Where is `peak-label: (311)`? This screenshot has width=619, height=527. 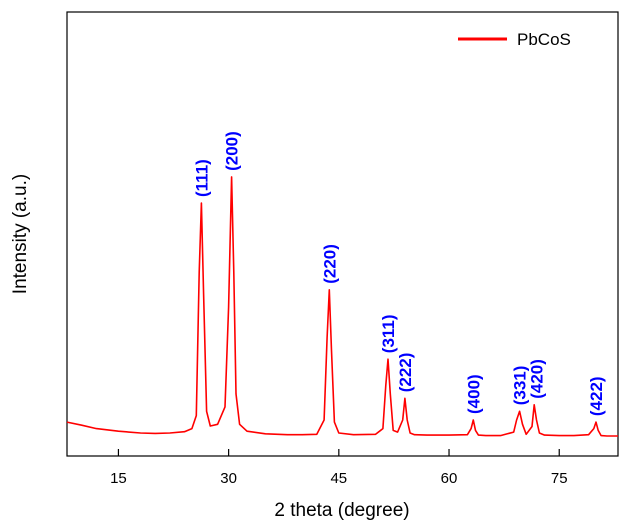
peak-label: (311) is located at coordinates (388, 333).